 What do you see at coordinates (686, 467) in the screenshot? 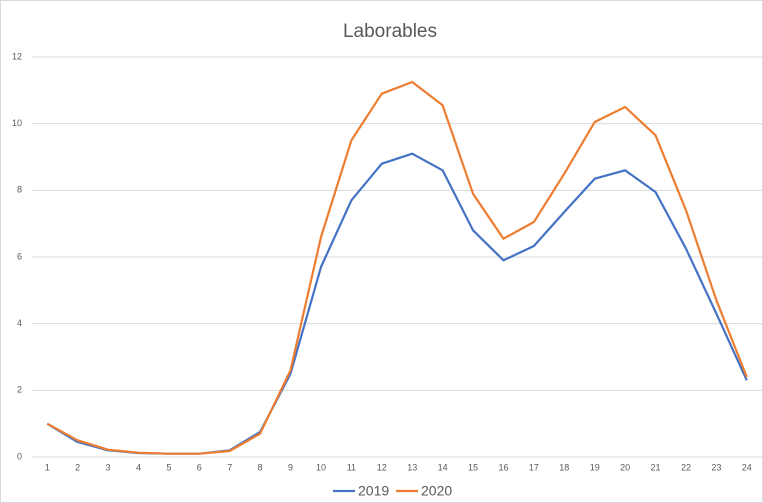
I see `x-tick-label: 22` at bounding box center [686, 467].